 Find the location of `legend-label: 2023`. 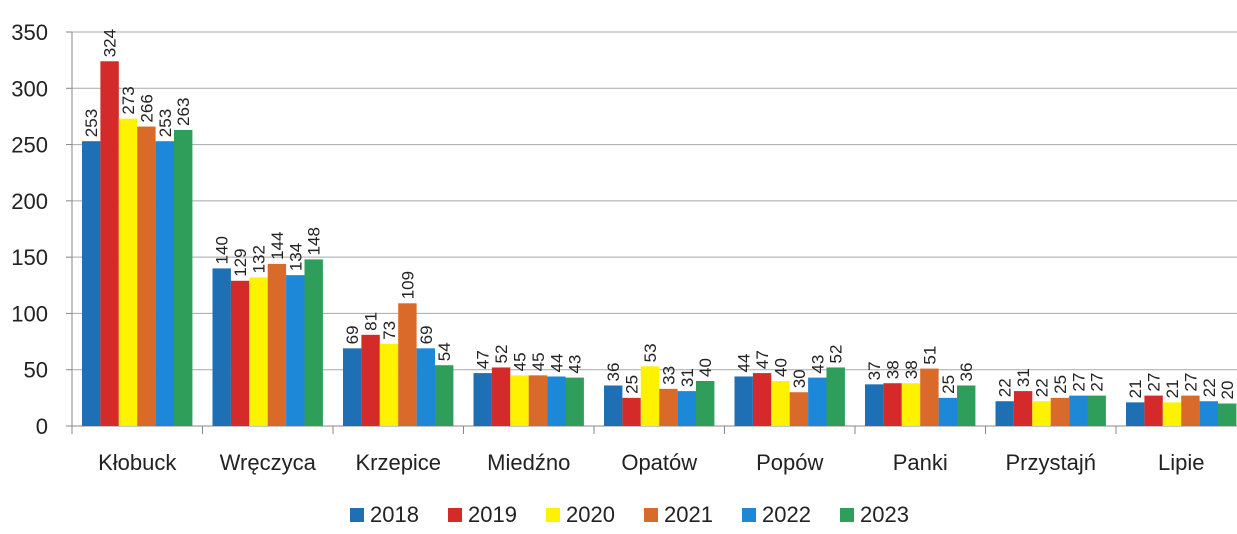

legend-label: 2023 is located at coordinates (884, 514).